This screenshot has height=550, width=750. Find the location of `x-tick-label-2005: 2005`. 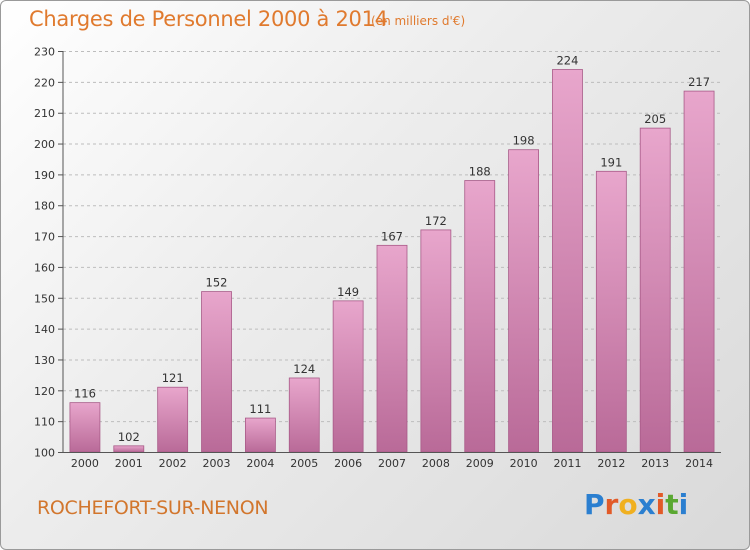

x-tick-label-2005: 2005 is located at coordinates (304, 463).